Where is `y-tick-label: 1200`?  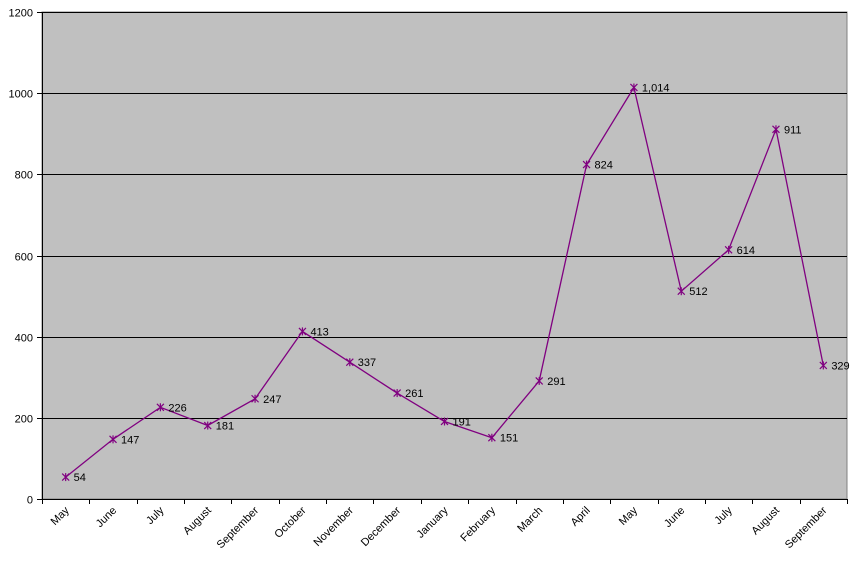
y-tick-label: 1200 is located at coordinates (21, 14).